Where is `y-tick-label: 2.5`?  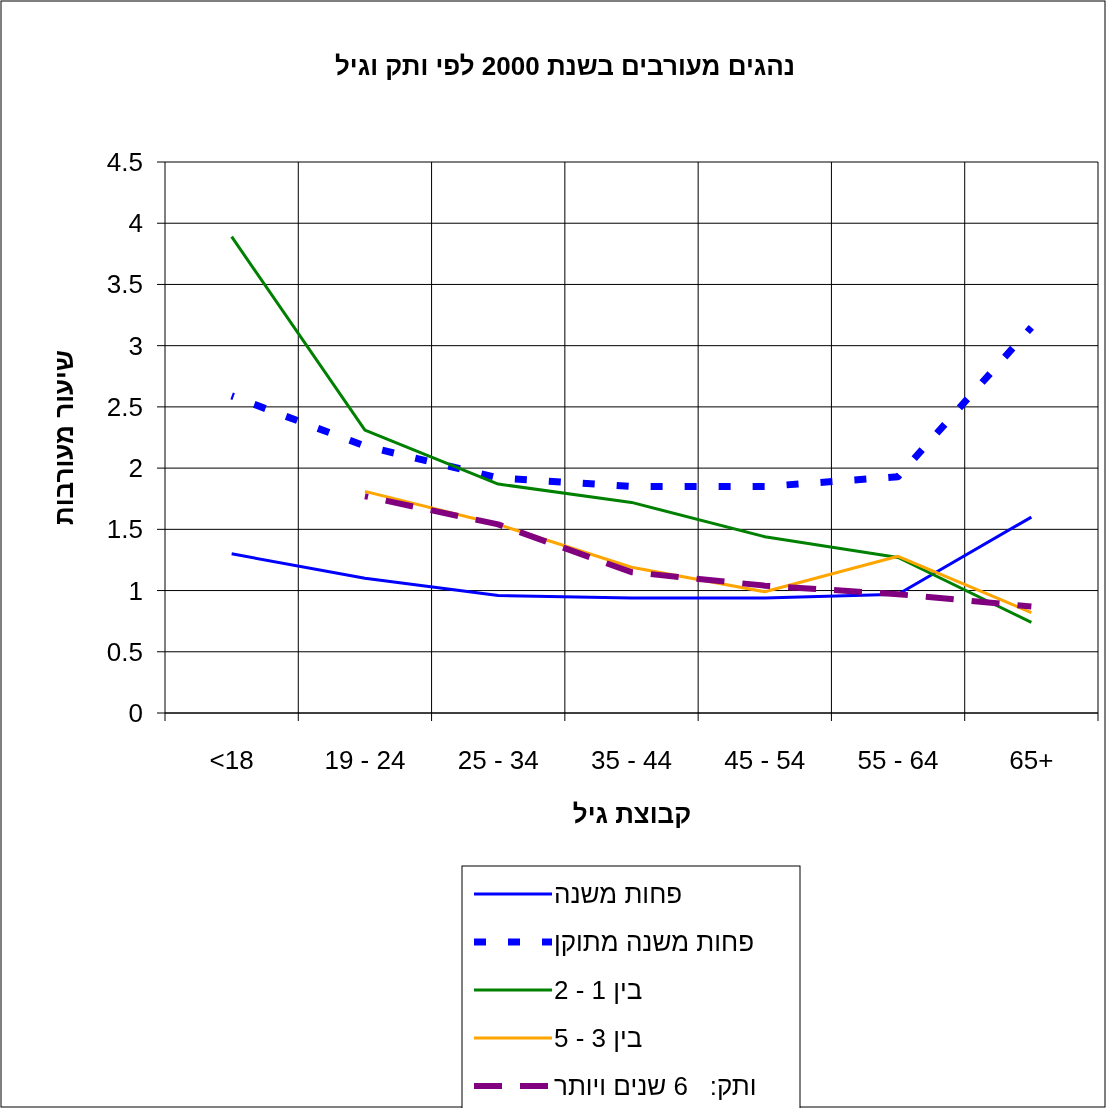
y-tick-label: 2.5 is located at coordinates (124, 406).